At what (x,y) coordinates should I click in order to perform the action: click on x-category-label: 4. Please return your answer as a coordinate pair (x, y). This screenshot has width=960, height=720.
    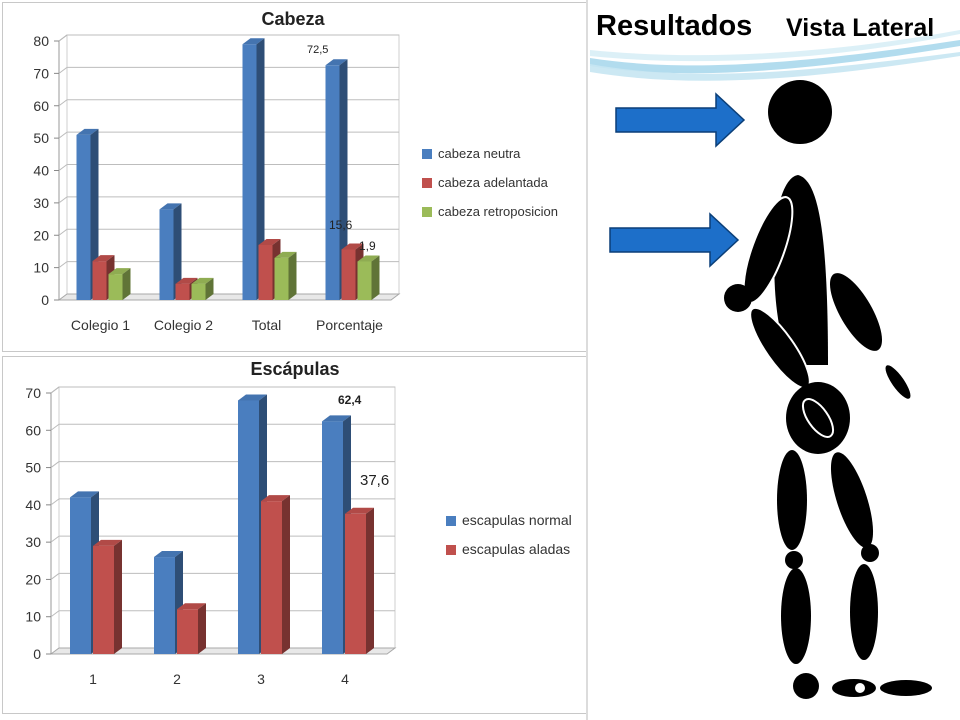
    Looking at the image, I should click on (345, 679).